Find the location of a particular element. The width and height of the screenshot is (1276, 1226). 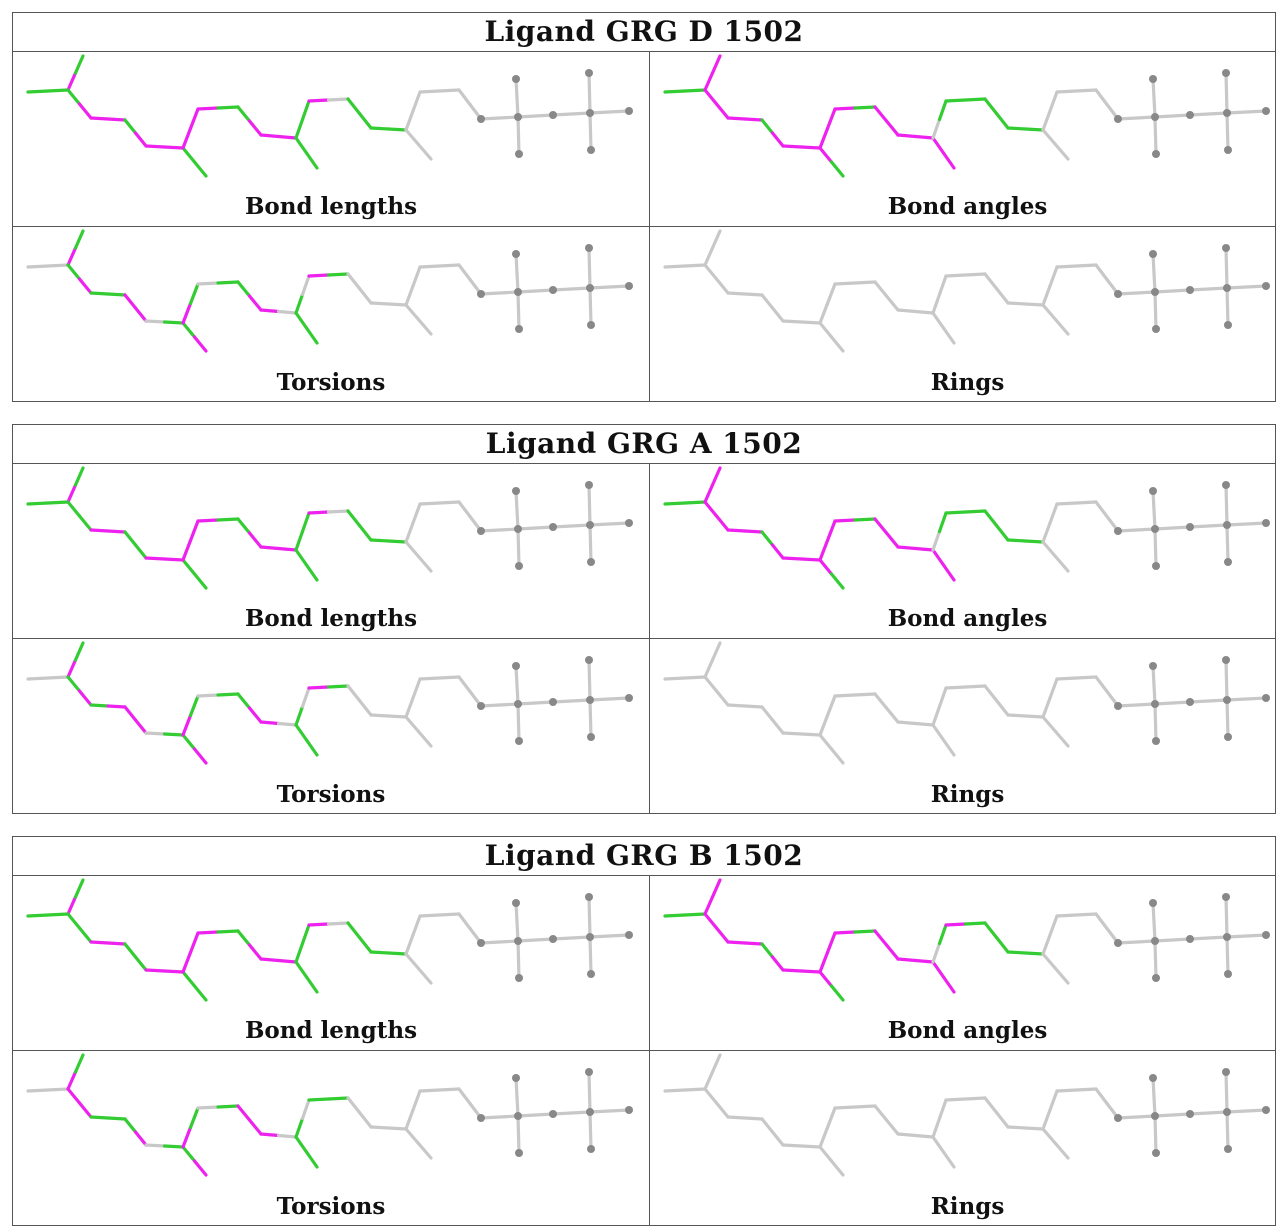

cell-label: Torsions is located at coordinates (331, 794).